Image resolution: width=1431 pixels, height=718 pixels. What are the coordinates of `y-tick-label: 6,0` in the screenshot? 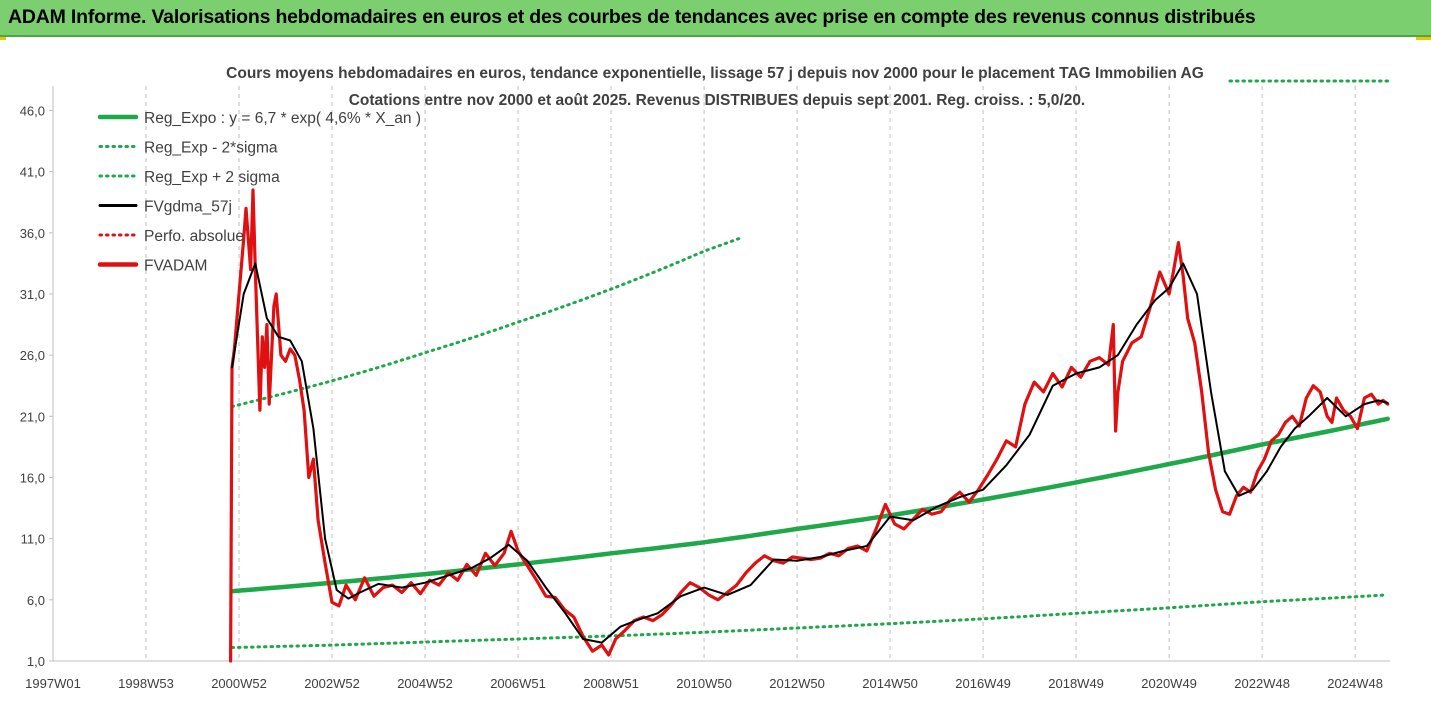 It's located at (36, 600).